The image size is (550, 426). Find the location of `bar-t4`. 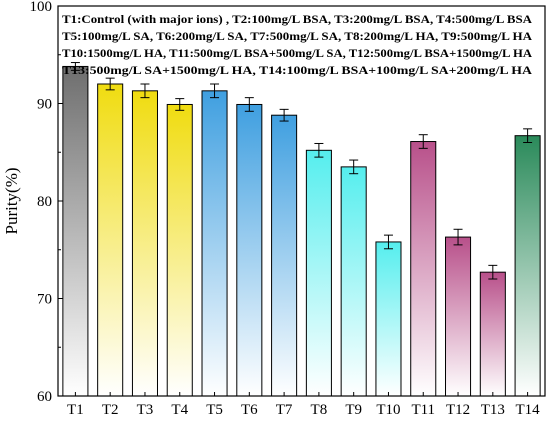

bar-t4 is located at coordinates (179, 250).